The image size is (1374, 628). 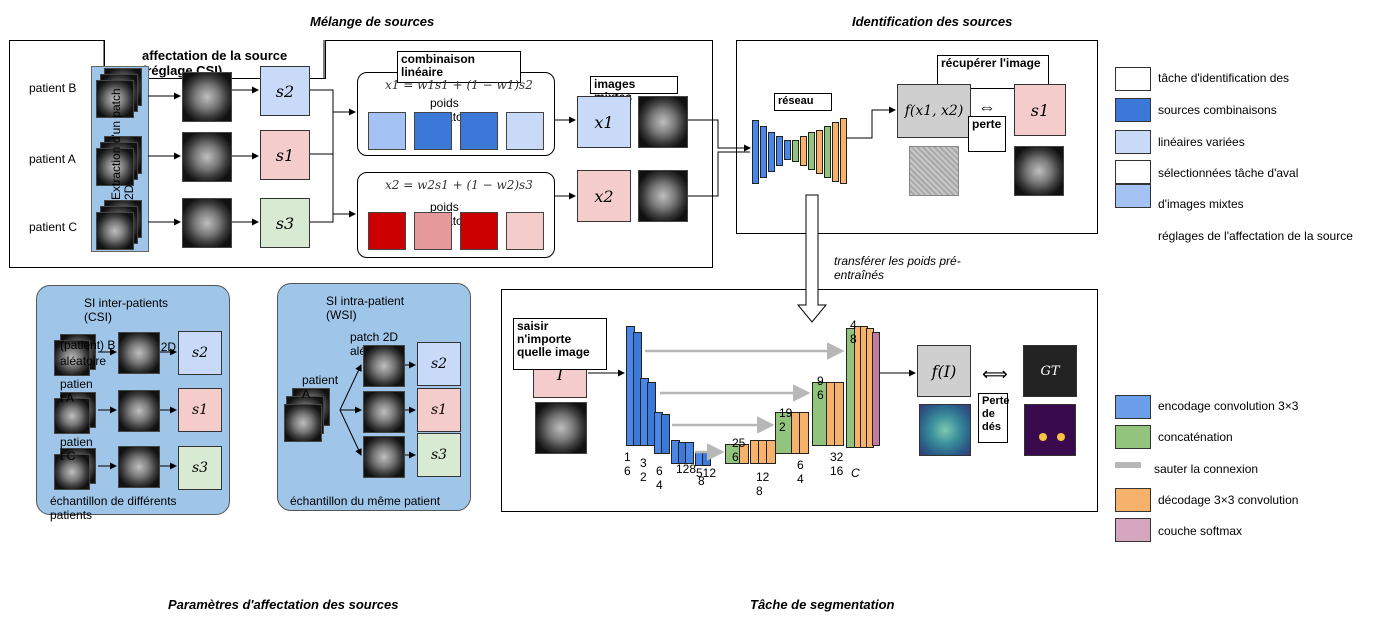 What do you see at coordinates (1133, 437) in the screenshot?
I see `legend-swatch-concat` at bounding box center [1133, 437].